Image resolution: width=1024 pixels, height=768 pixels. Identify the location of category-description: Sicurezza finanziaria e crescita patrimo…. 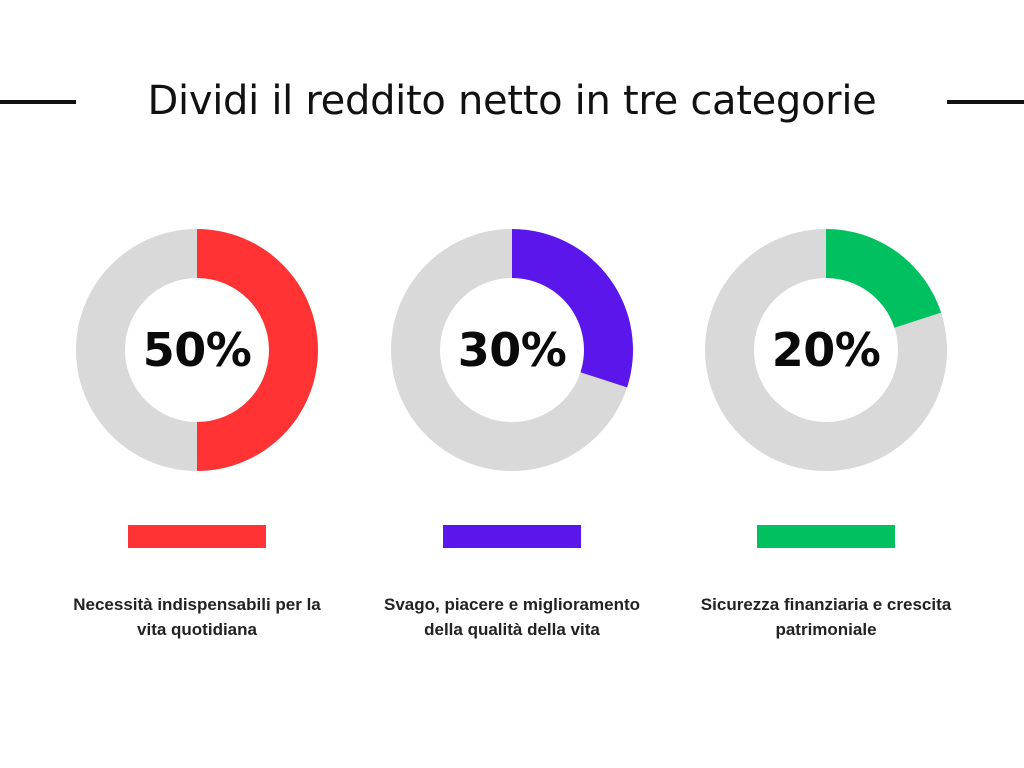
(826, 617).